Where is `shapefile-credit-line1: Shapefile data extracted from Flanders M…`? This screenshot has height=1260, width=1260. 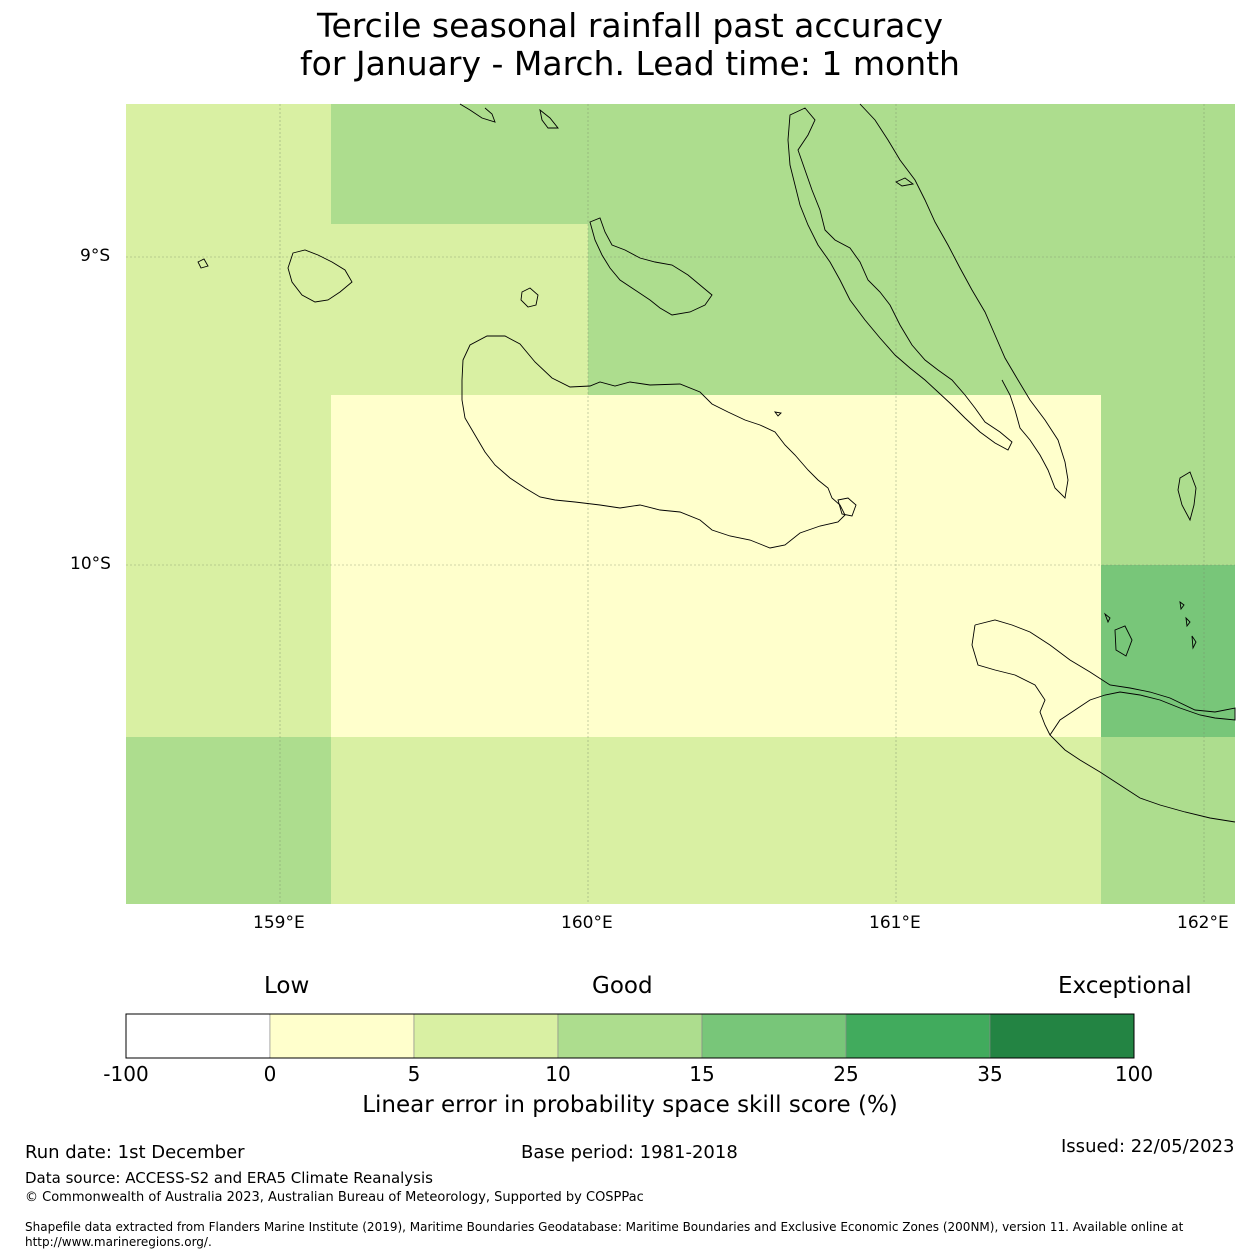
shapefile-credit-line1: Shapefile data extracted from Flanders M… is located at coordinates (604, 1227).